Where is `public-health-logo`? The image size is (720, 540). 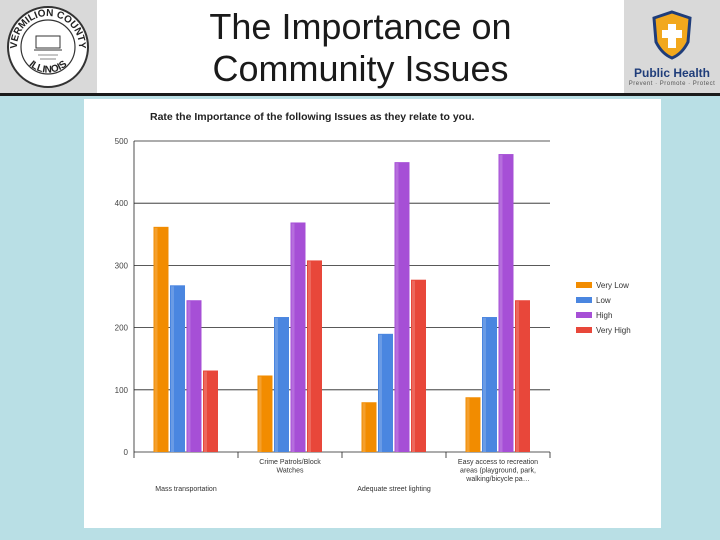 public-health-logo is located at coordinates (672, 47).